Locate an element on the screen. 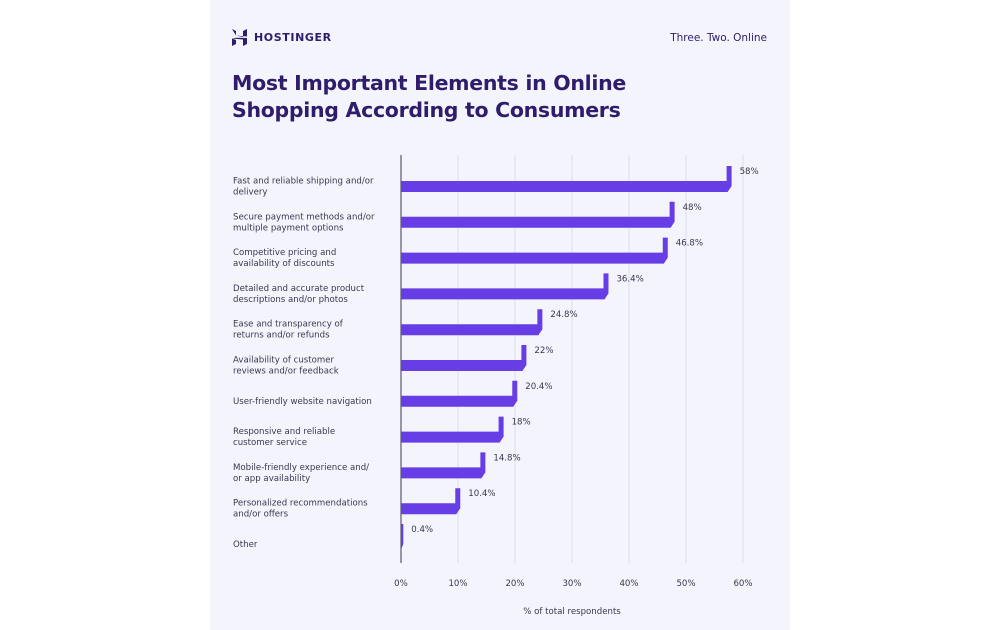 The image size is (1000, 630). category-label: Detailed and accurate product is located at coordinates (299, 289).